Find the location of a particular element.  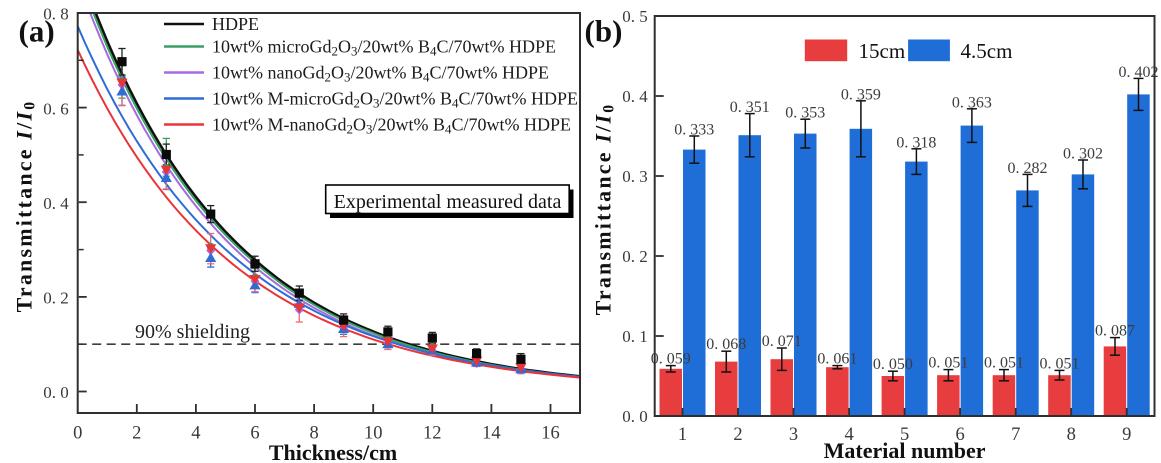

svg-text: 0. 061 is located at coordinates (837, 359).